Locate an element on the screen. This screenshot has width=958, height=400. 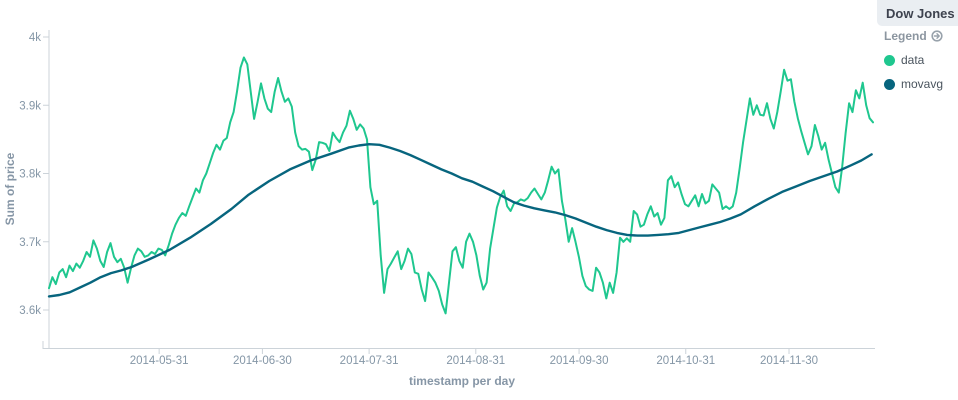
movavg-series-dot-icon is located at coordinates (889, 84).